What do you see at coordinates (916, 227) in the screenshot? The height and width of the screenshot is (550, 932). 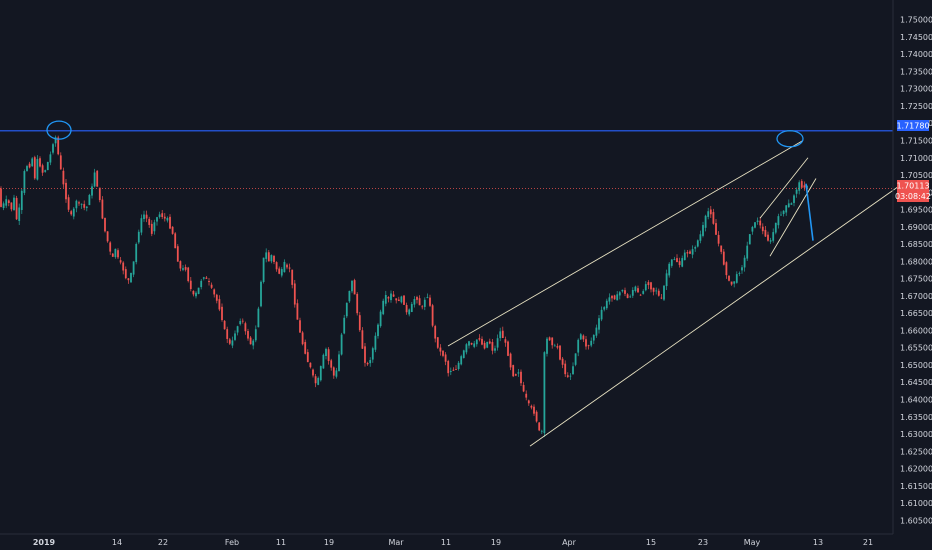 I see `y-tick-label: 1.69000` at bounding box center [916, 227].